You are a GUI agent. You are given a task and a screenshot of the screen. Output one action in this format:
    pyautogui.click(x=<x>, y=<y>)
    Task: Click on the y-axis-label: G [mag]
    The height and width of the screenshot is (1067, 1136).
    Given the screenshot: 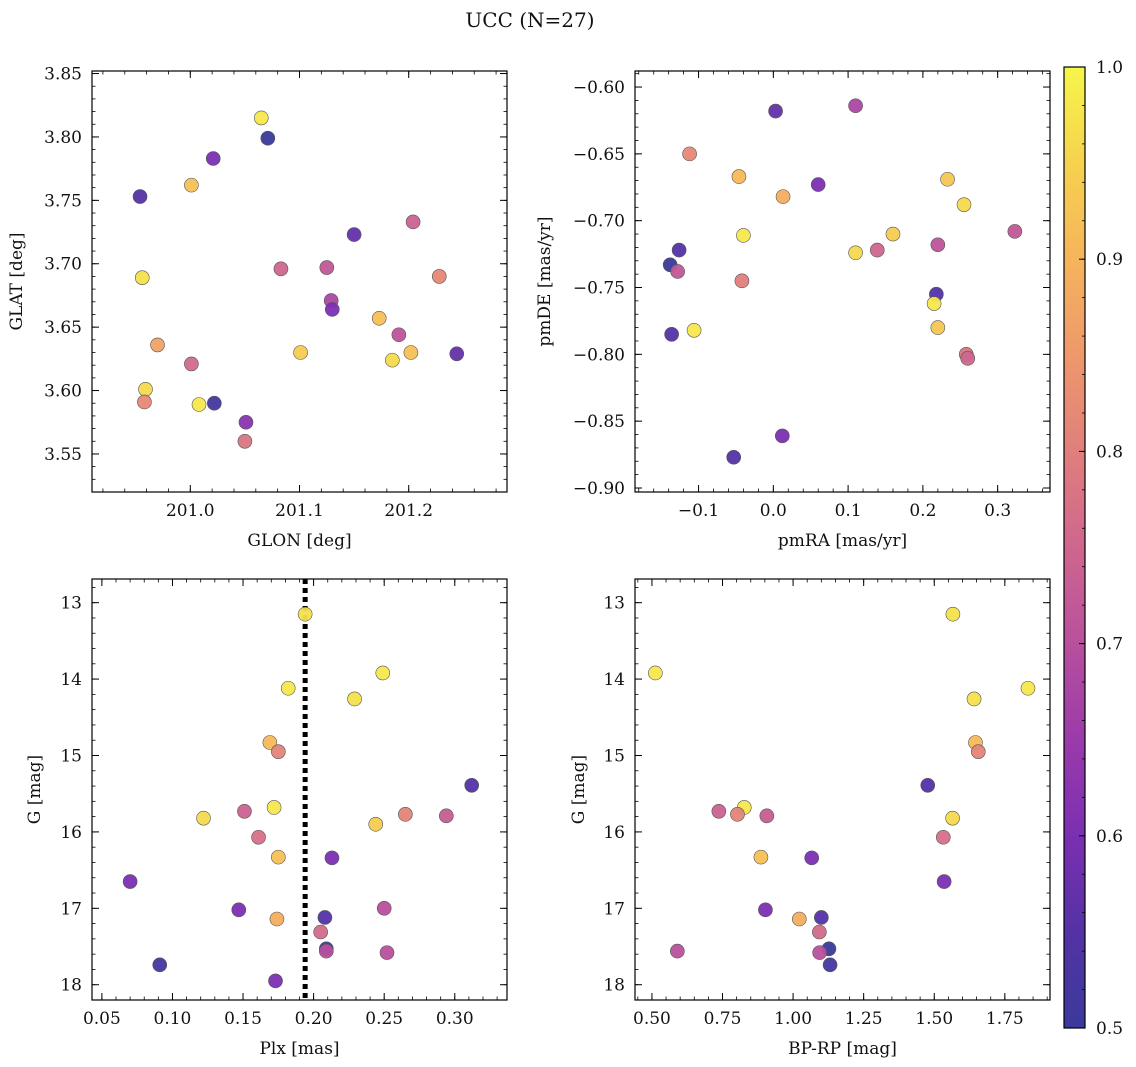 What is the action you would take?
    pyautogui.click(x=35, y=789)
    